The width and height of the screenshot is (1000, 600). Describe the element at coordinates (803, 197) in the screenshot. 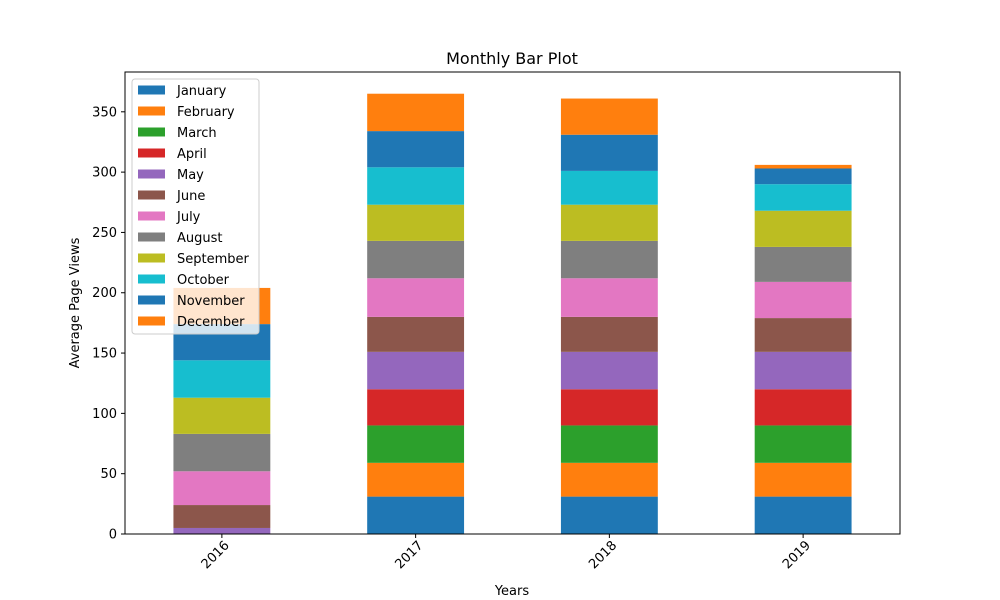

I see `bar-2019-october` at that location.